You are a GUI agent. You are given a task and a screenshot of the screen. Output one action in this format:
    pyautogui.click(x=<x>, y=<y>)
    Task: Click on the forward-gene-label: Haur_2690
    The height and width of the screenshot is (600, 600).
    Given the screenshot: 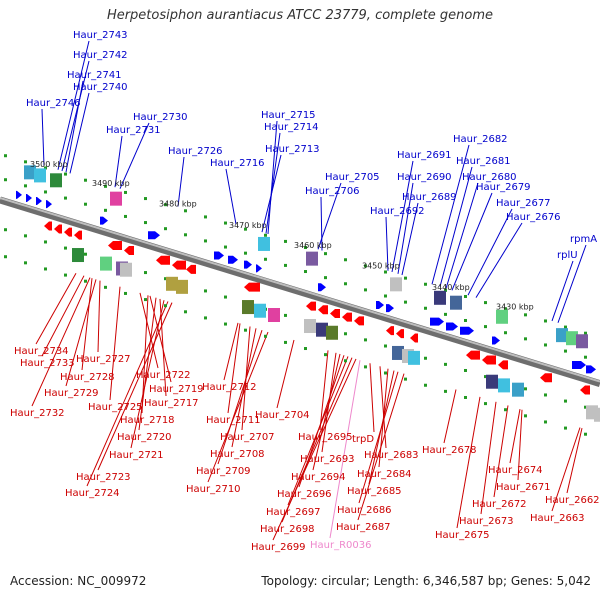 What is the action you would take?
    pyautogui.click(x=424, y=177)
    